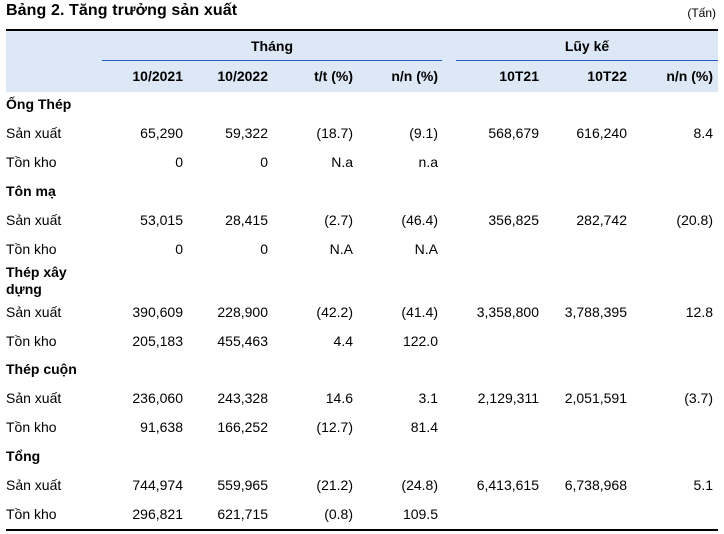 The height and width of the screenshot is (534, 724). Describe the element at coordinates (157, 312) in the screenshot. I see `table-cell: 390,609` at that location.